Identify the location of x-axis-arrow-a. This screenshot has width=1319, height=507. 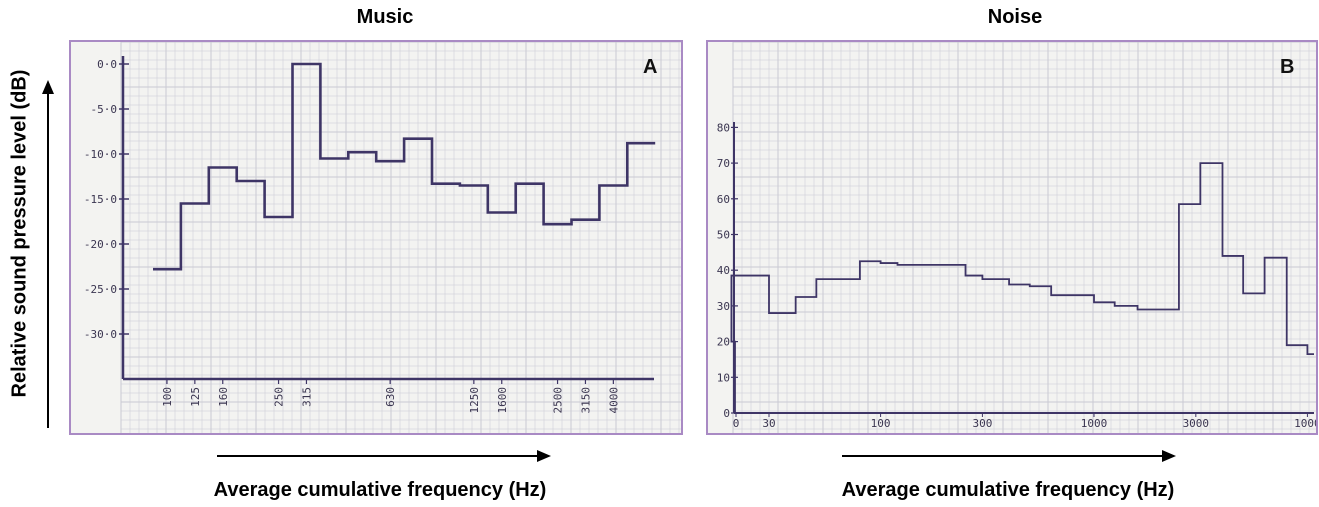
(384, 456).